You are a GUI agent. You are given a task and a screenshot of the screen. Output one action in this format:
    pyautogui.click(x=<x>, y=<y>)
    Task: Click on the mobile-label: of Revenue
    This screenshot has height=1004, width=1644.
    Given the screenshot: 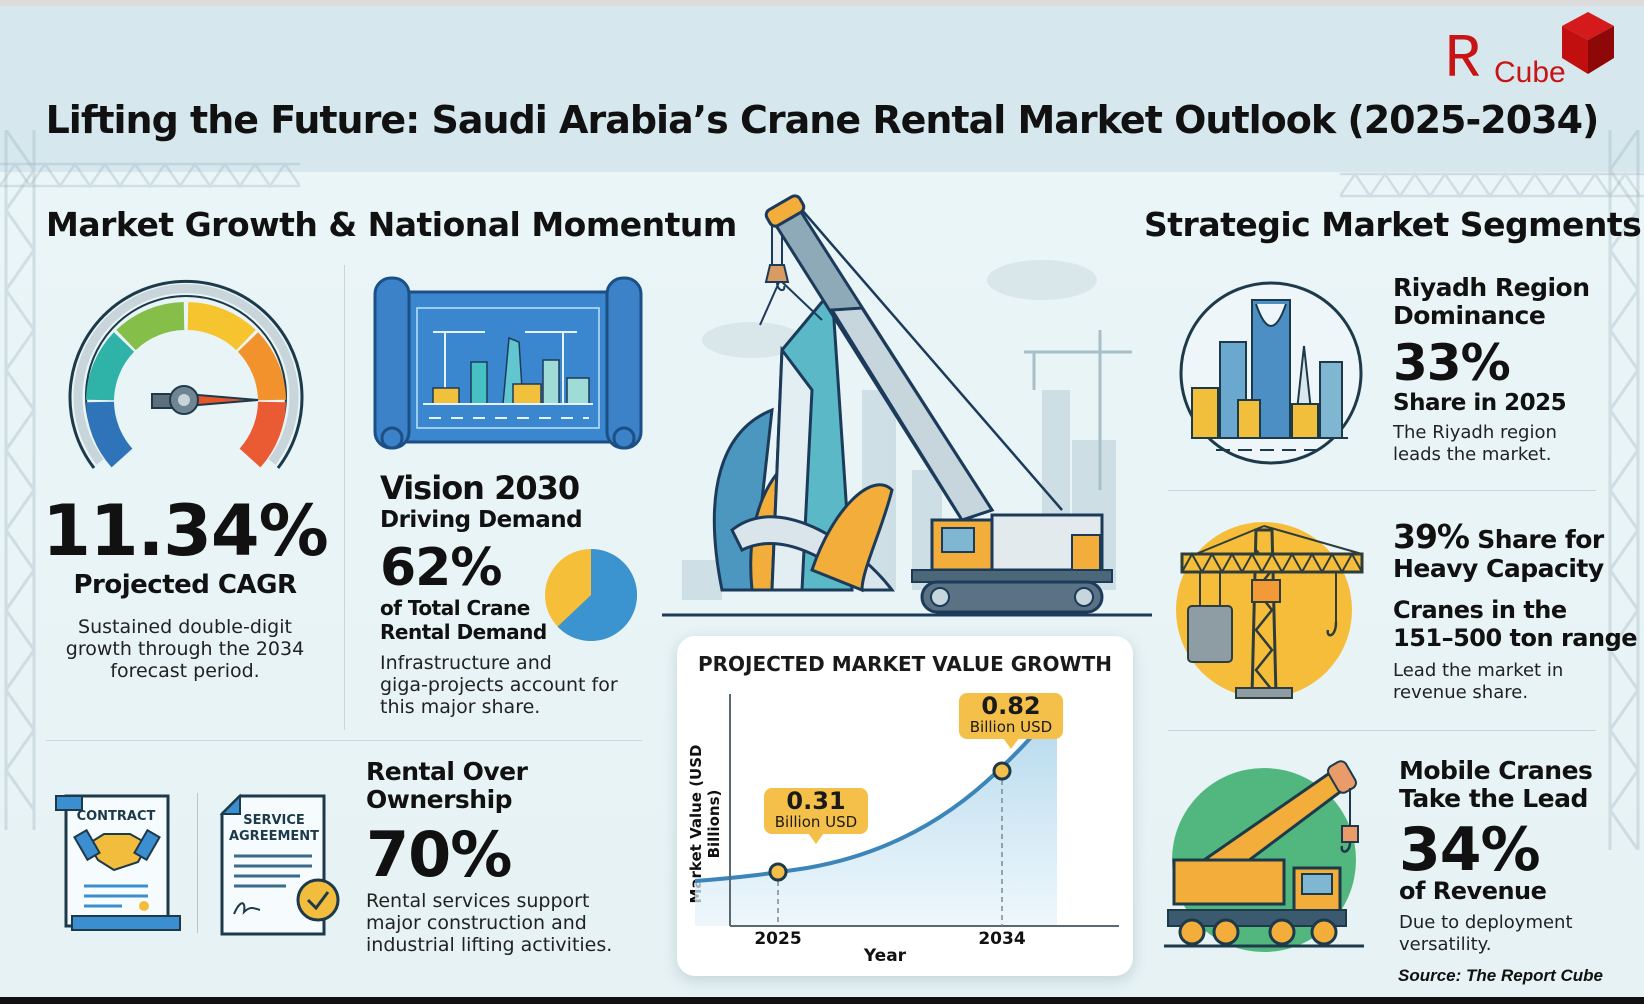 What is the action you would take?
    pyautogui.click(x=1473, y=891)
    